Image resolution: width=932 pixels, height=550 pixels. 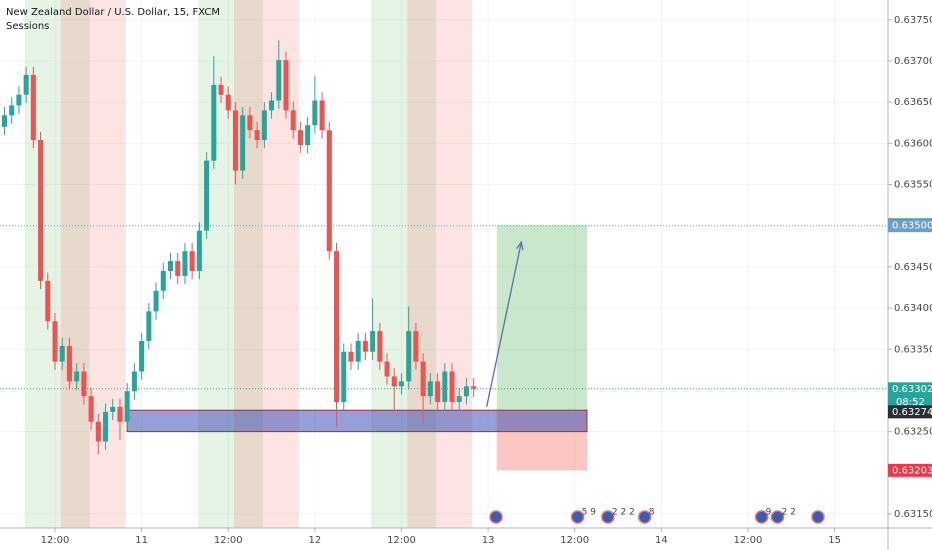 I want to click on y-tick-label: 0.63400, so click(x=913, y=308).